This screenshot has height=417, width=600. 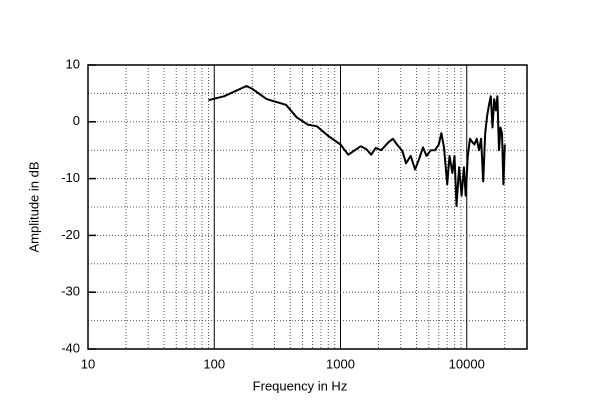 What do you see at coordinates (70, 177) in the screenshot?
I see `y-tick-label: -10` at bounding box center [70, 177].